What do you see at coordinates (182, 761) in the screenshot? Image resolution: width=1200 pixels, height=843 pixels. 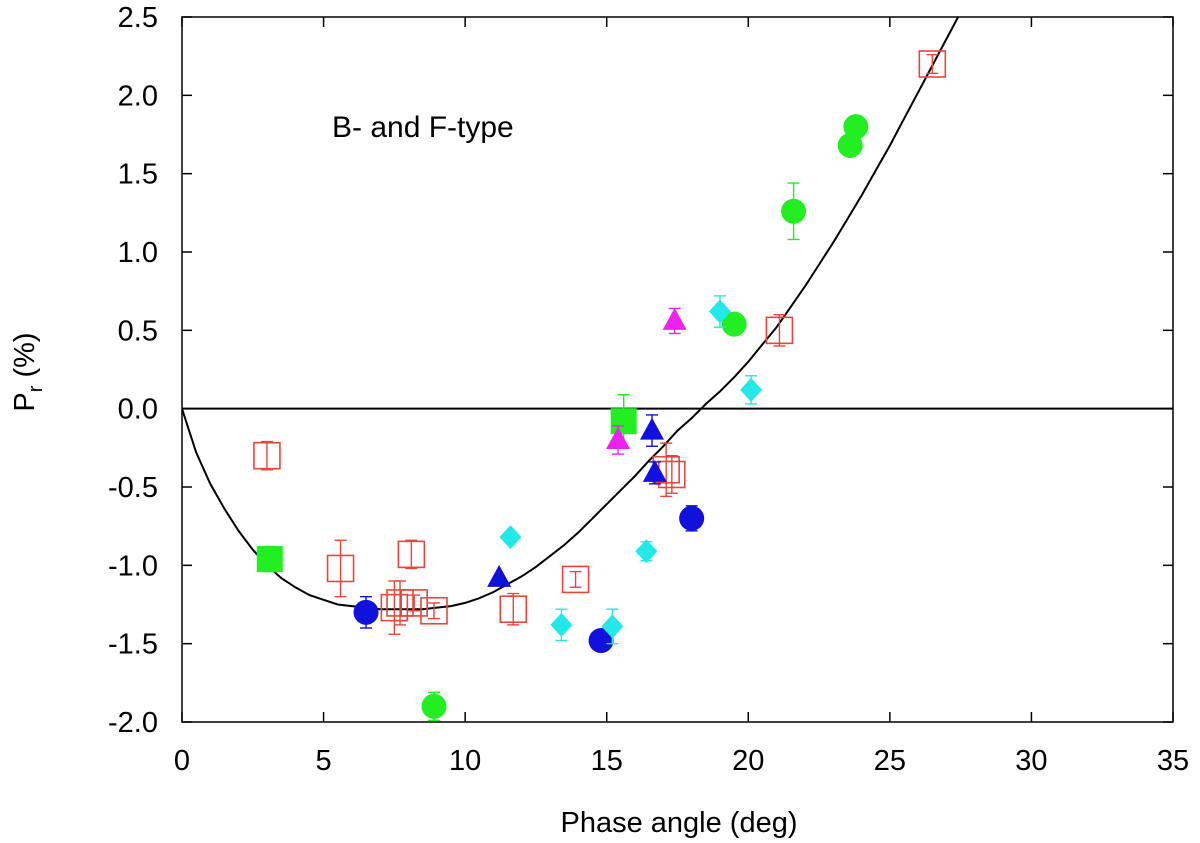 I see `x-tick-label: 0` at bounding box center [182, 761].